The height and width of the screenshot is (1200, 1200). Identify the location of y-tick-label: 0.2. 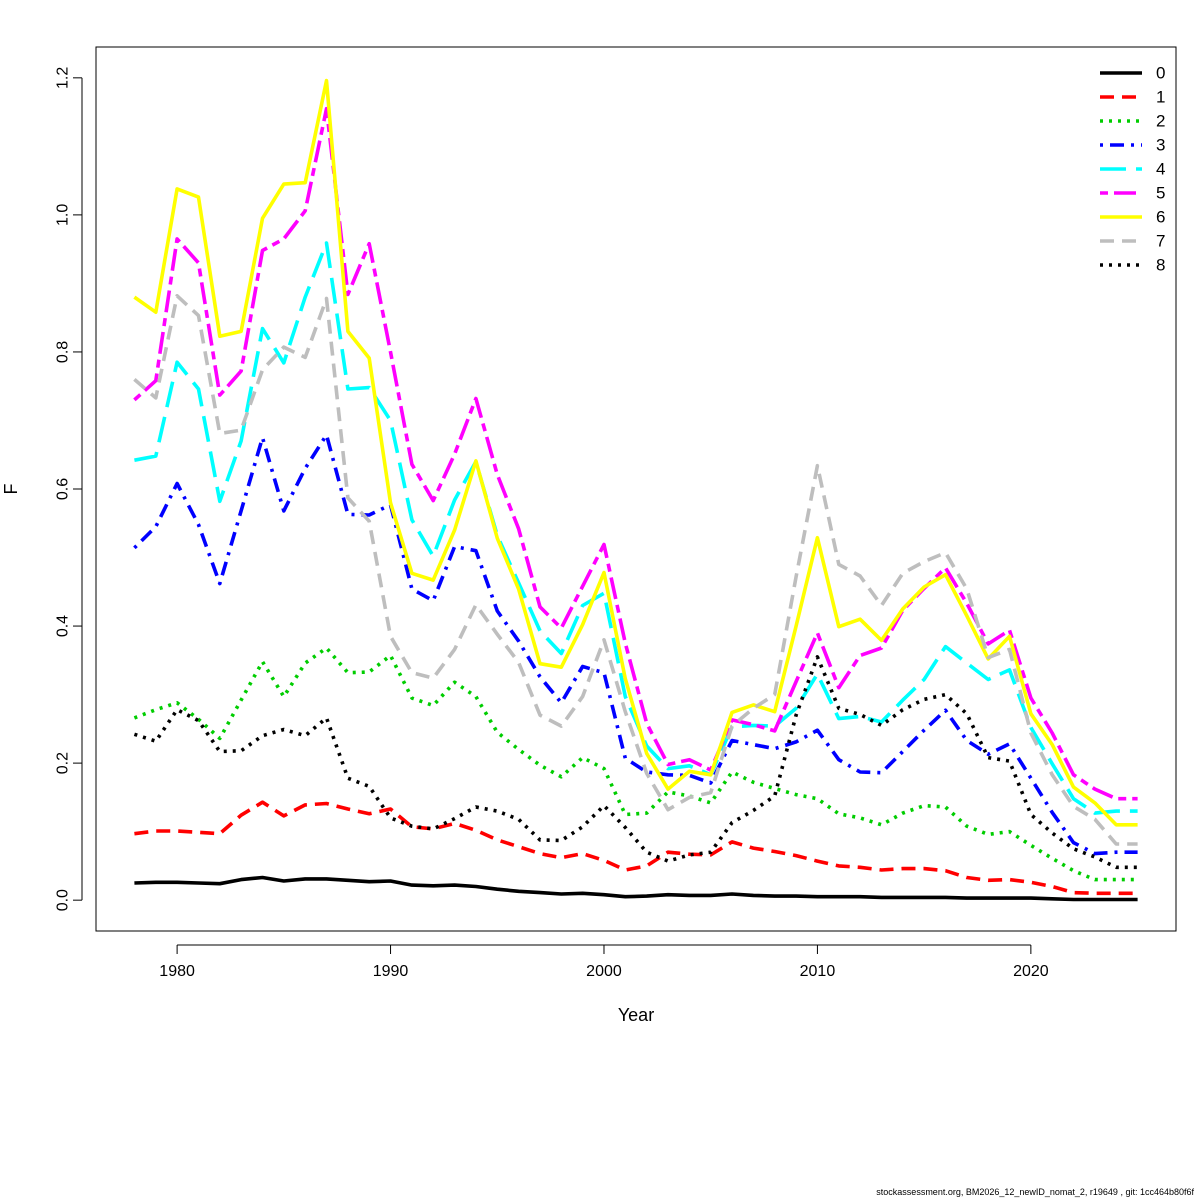
(63, 763).